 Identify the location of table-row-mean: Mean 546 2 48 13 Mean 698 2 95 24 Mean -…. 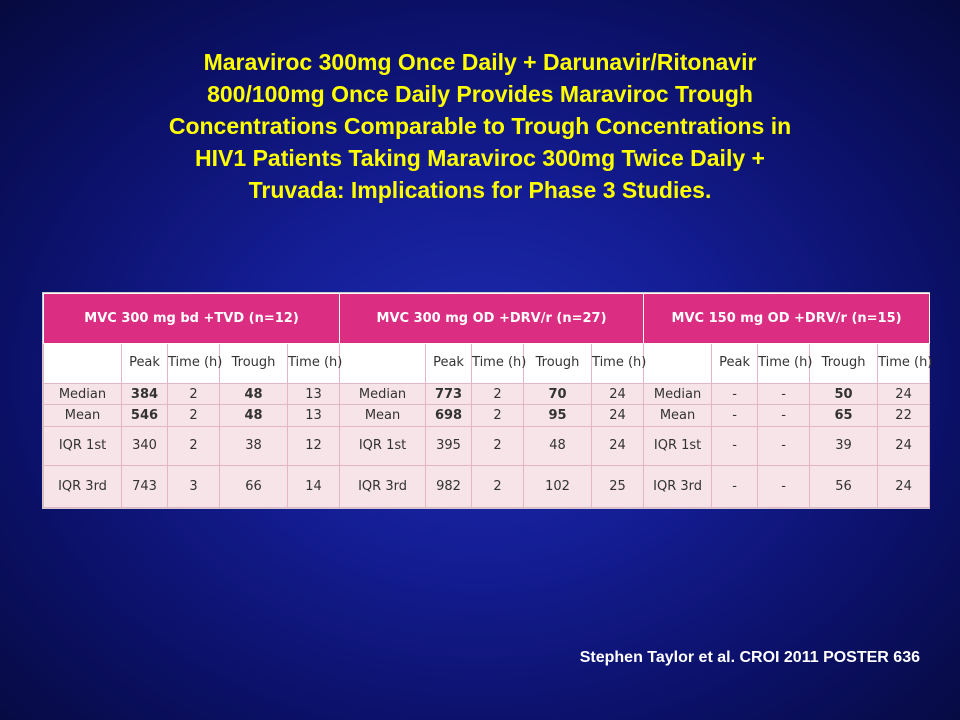
(487, 415).